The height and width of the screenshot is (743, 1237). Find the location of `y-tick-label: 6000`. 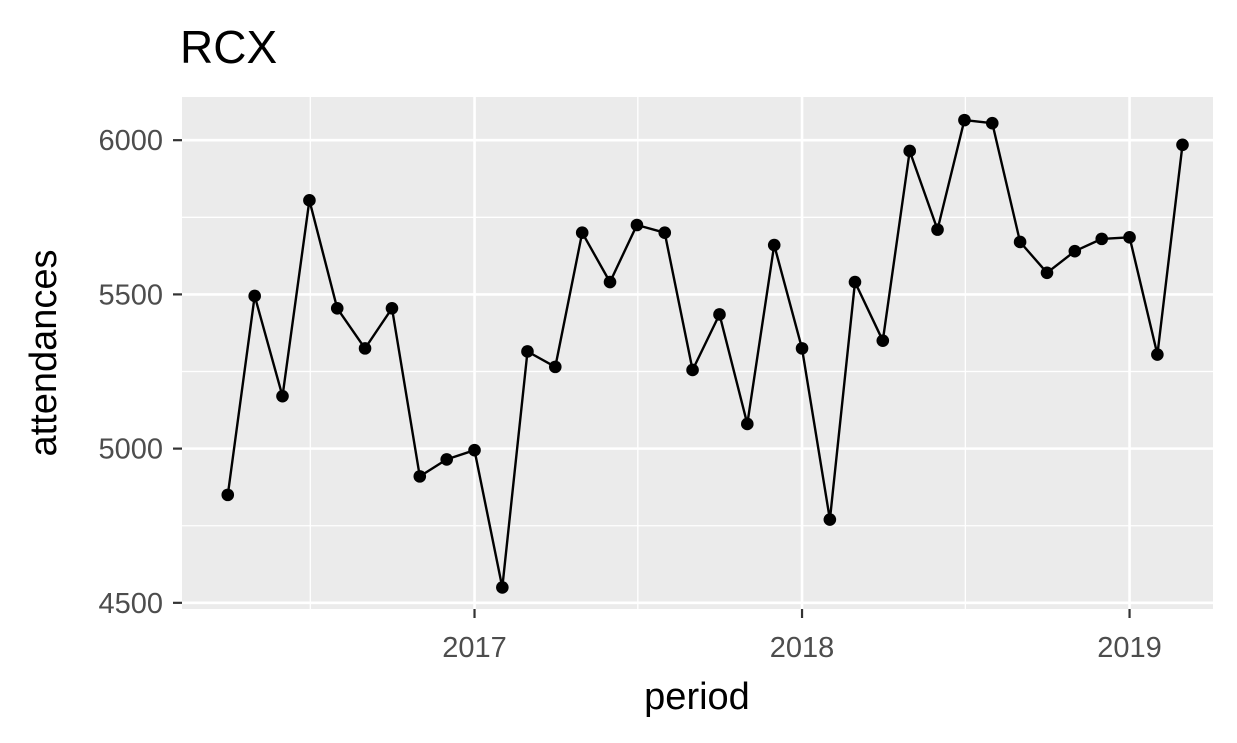

y-tick-label: 6000 is located at coordinates (130, 141).